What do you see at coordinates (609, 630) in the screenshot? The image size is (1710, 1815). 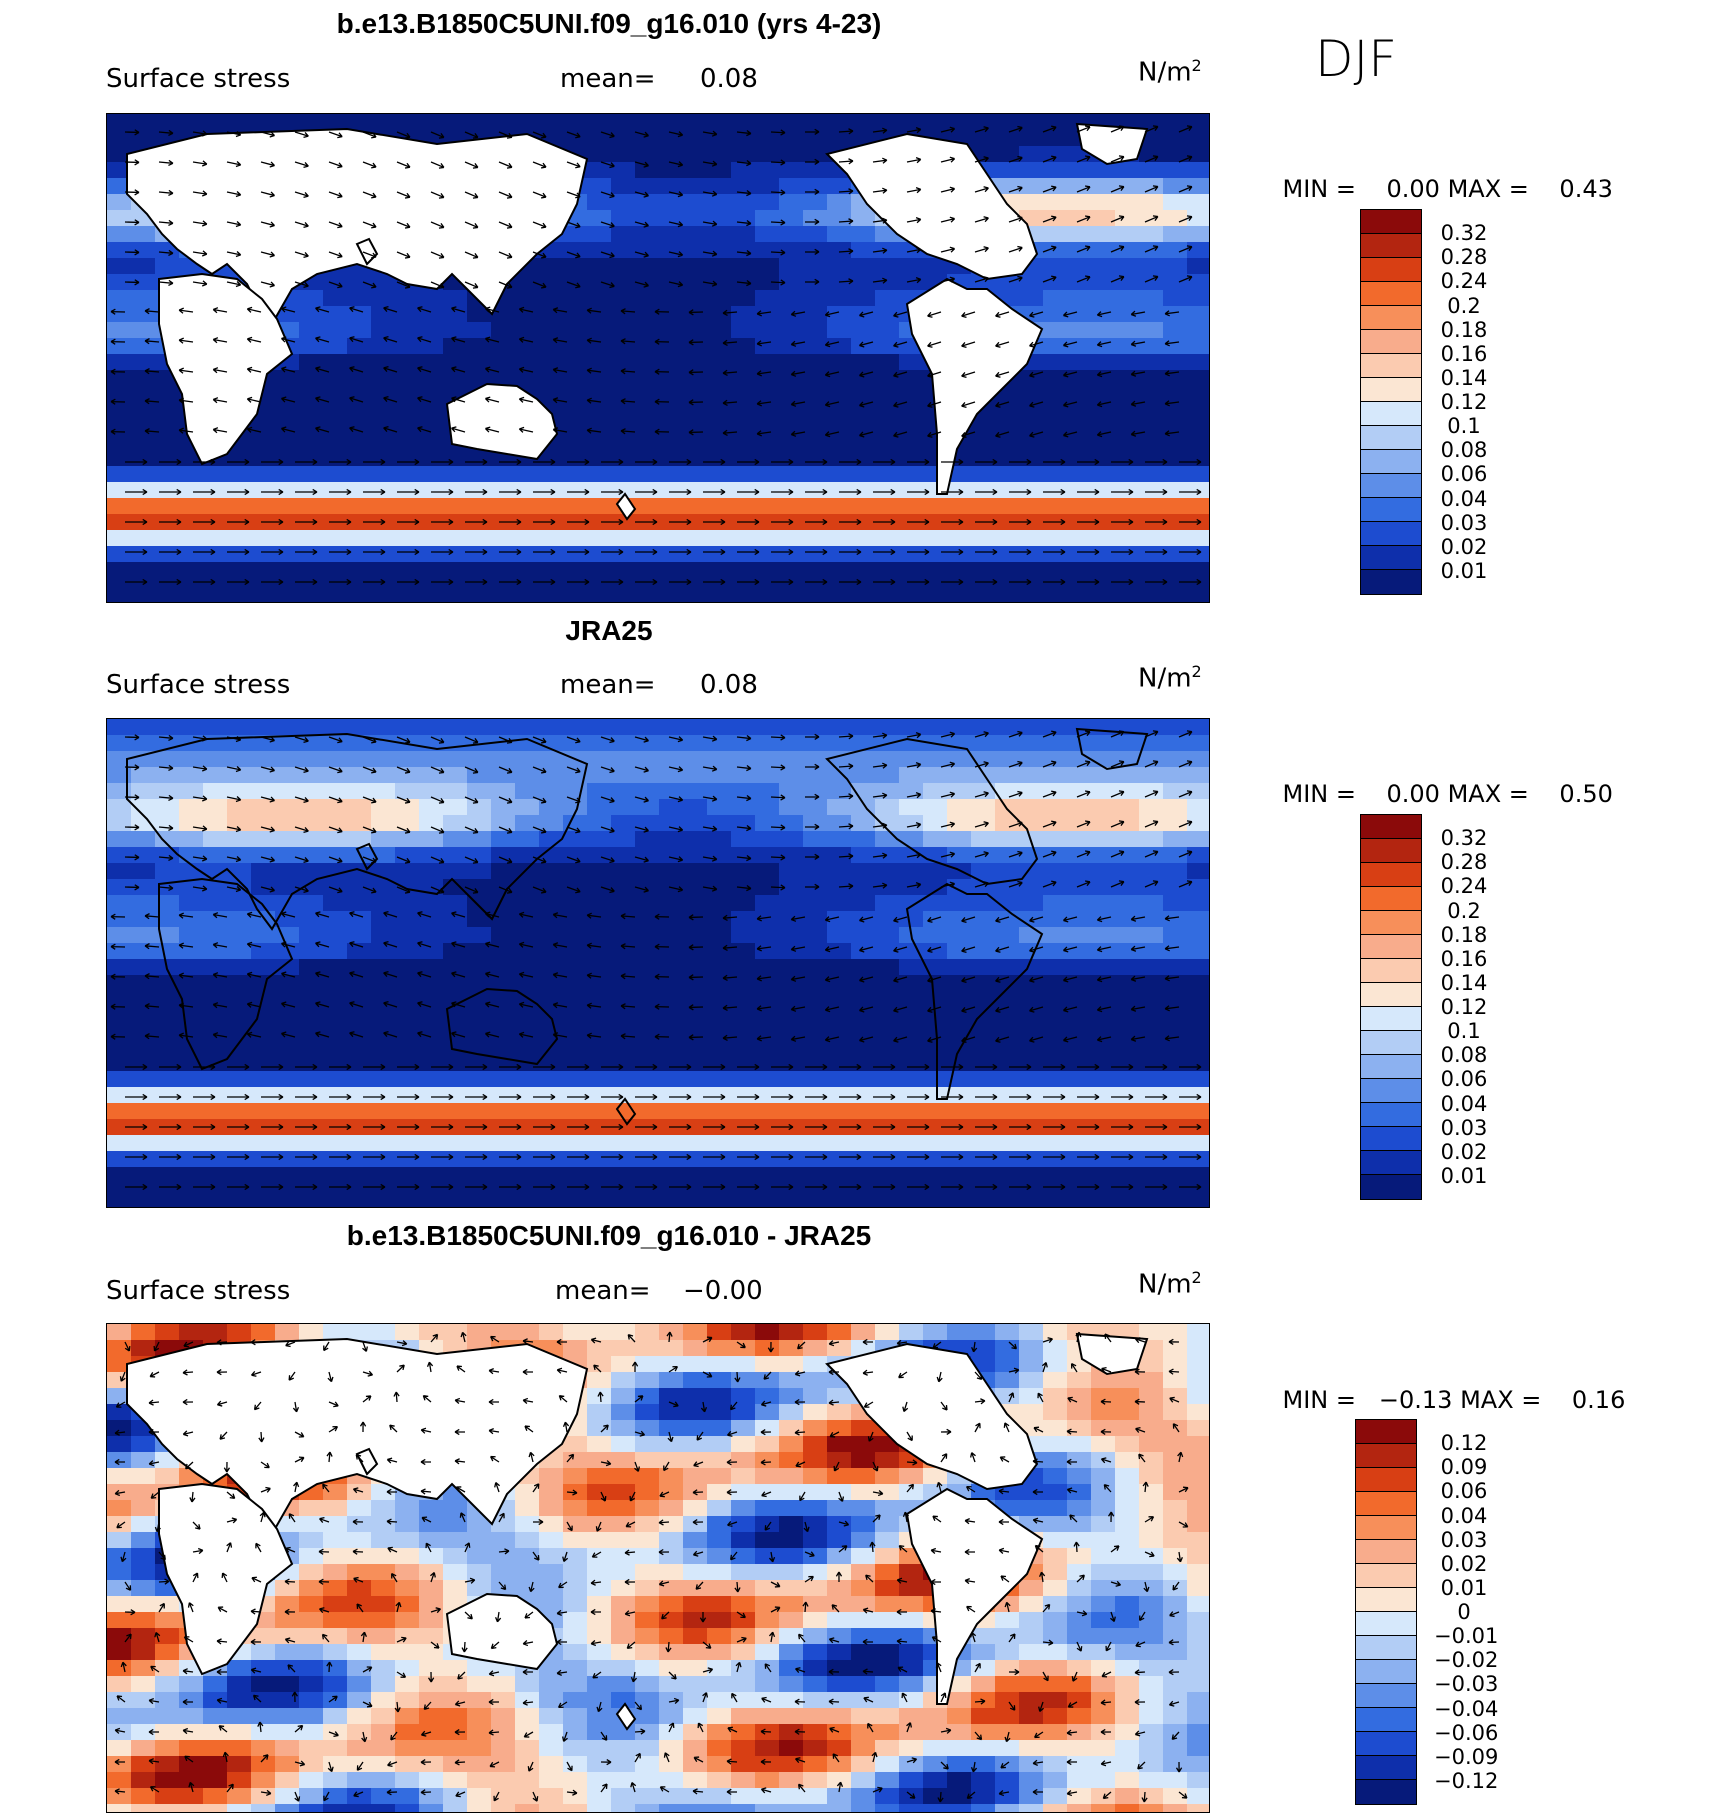 I see `panel-title: JRA25` at bounding box center [609, 630].